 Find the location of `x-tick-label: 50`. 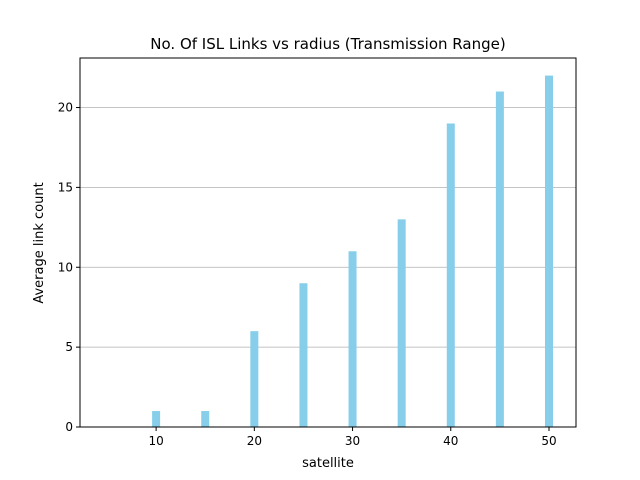

x-tick-label: 50 is located at coordinates (548, 441).